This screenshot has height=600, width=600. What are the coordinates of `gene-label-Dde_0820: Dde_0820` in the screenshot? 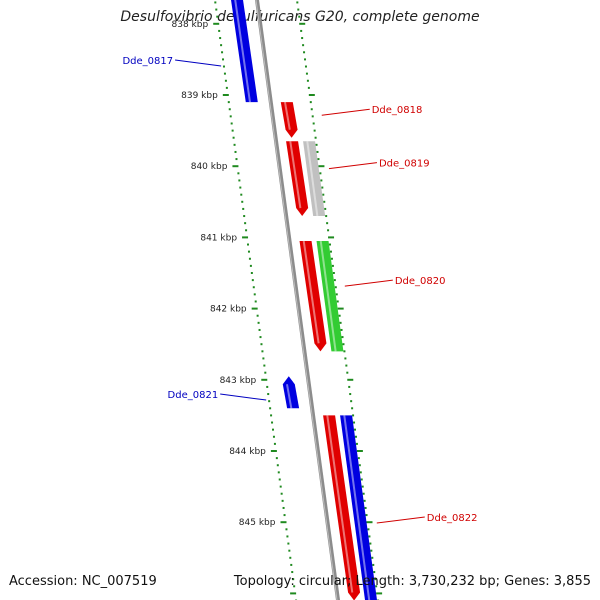 It's located at (420, 281).